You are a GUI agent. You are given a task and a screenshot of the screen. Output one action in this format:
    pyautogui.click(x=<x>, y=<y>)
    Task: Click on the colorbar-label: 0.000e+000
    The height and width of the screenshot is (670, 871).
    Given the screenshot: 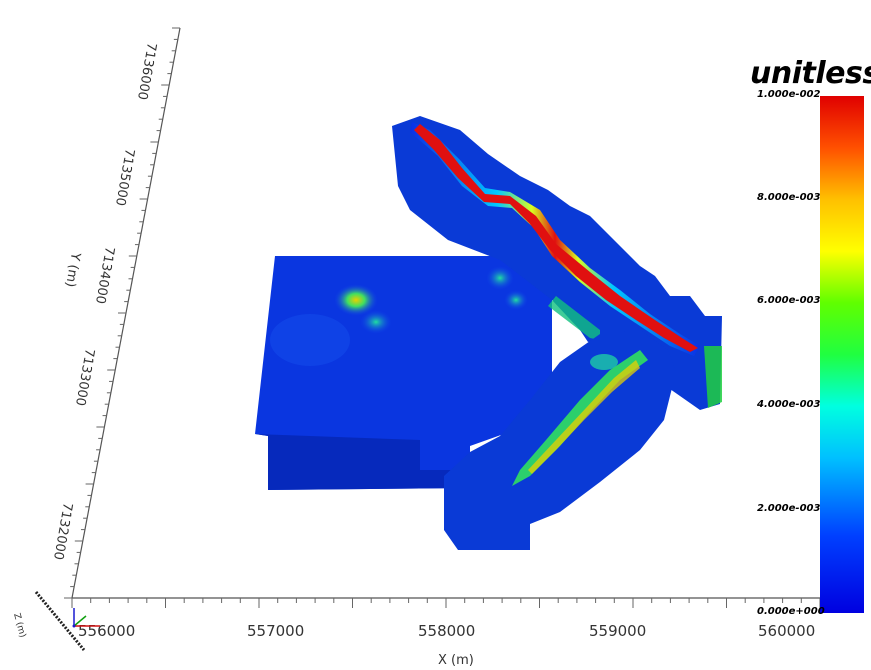 What is the action you would take?
    pyautogui.click(x=791, y=611)
    